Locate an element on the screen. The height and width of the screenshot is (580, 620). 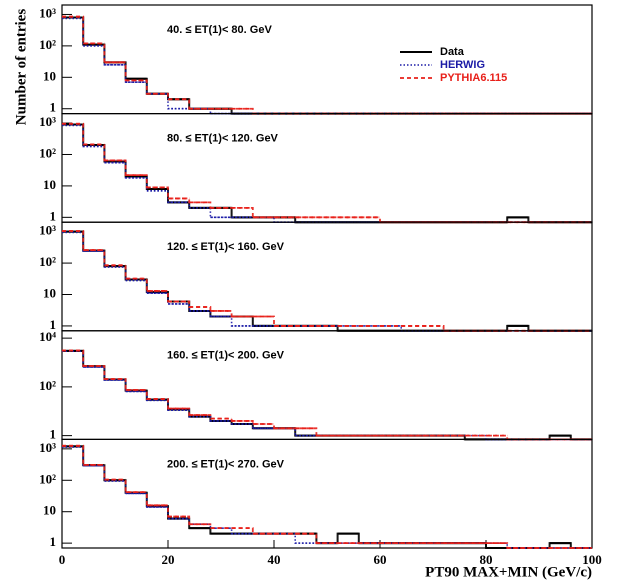
legend-label: Data is located at coordinates (452, 52).